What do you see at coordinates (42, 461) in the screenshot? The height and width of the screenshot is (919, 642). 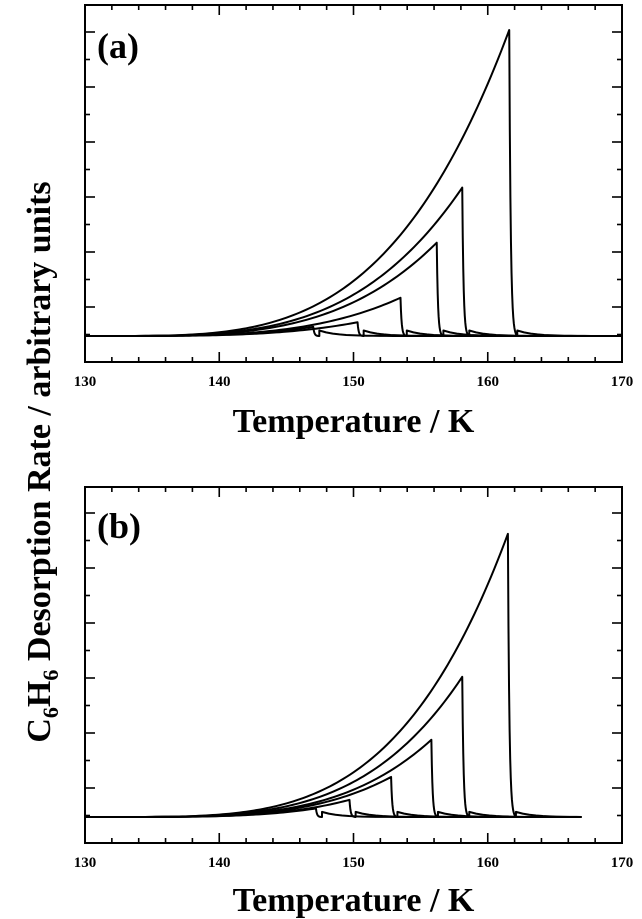 I see `y-axis-label: C6H6 Desorption Rate / arbitrary units` at bounding box center [42, 461].